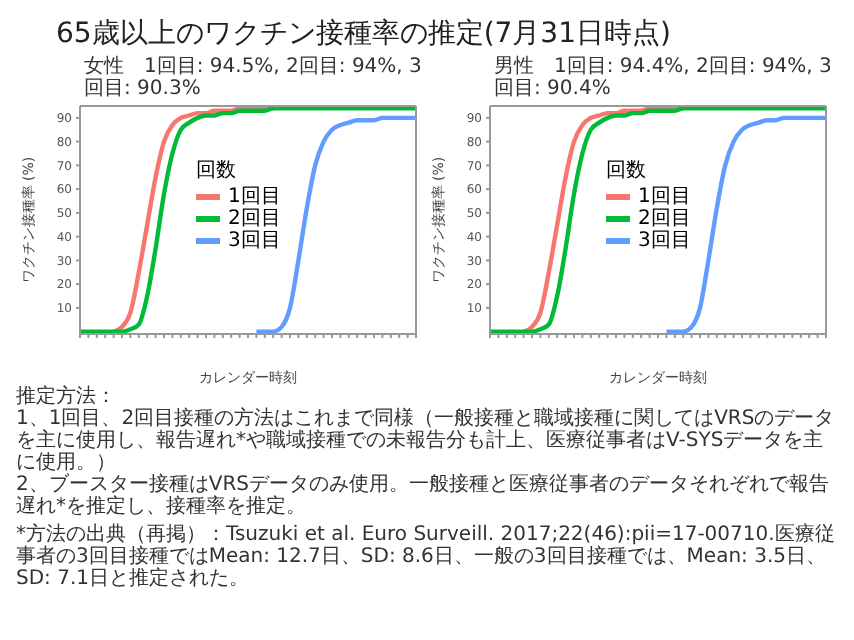 This screenshot has height=640, width=854. What do you see at coordinates (426, 557) in the screenshot?
I see `text: *方法の出典（再掲）：Tsuzuki et al. Euro Surveill. 2017;22(46):pii=17-00710.医療従事者の3回目接種ではMean: 12.7日、SD: 8.6日、一般の3回目接種では、Mean: 3.5日、SD: 7.1日と推定された。` at bounding box center [426, 557].